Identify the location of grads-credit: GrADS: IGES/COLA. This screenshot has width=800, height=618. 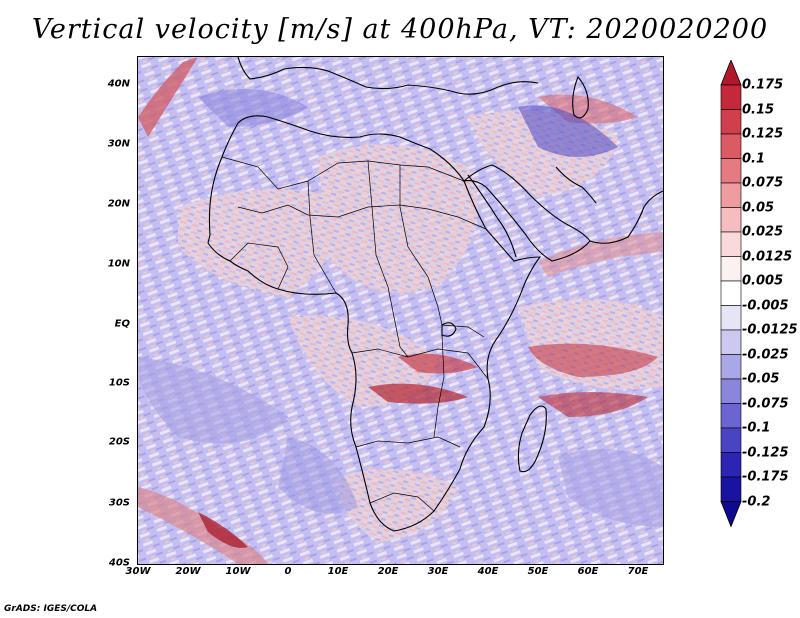
(51, 609).